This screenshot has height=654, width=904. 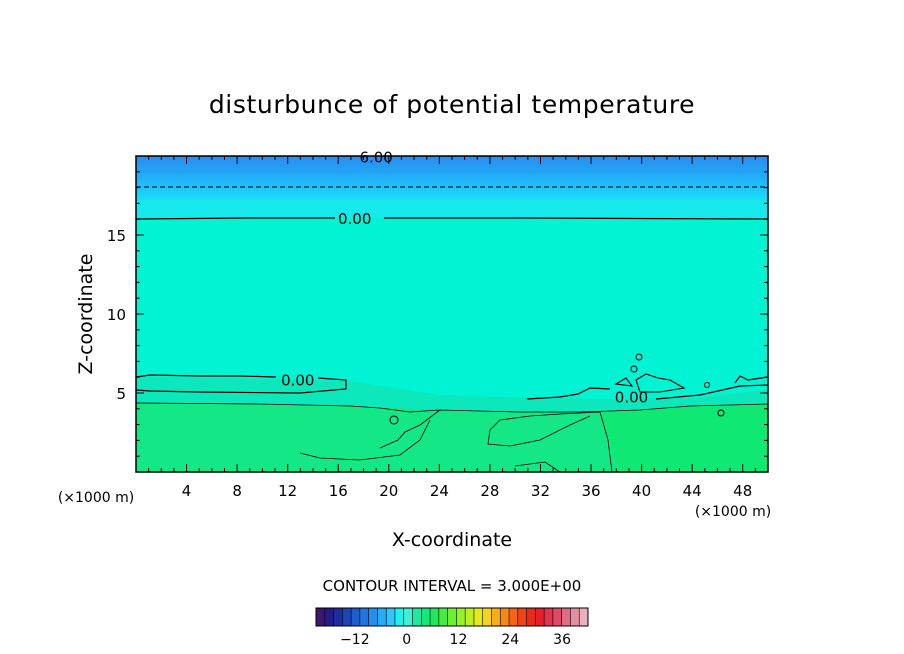 What do you see at coordinates (742, 491) in the screenshot?
I see `x-tick-label: 48` at bounding box center [742, 491].